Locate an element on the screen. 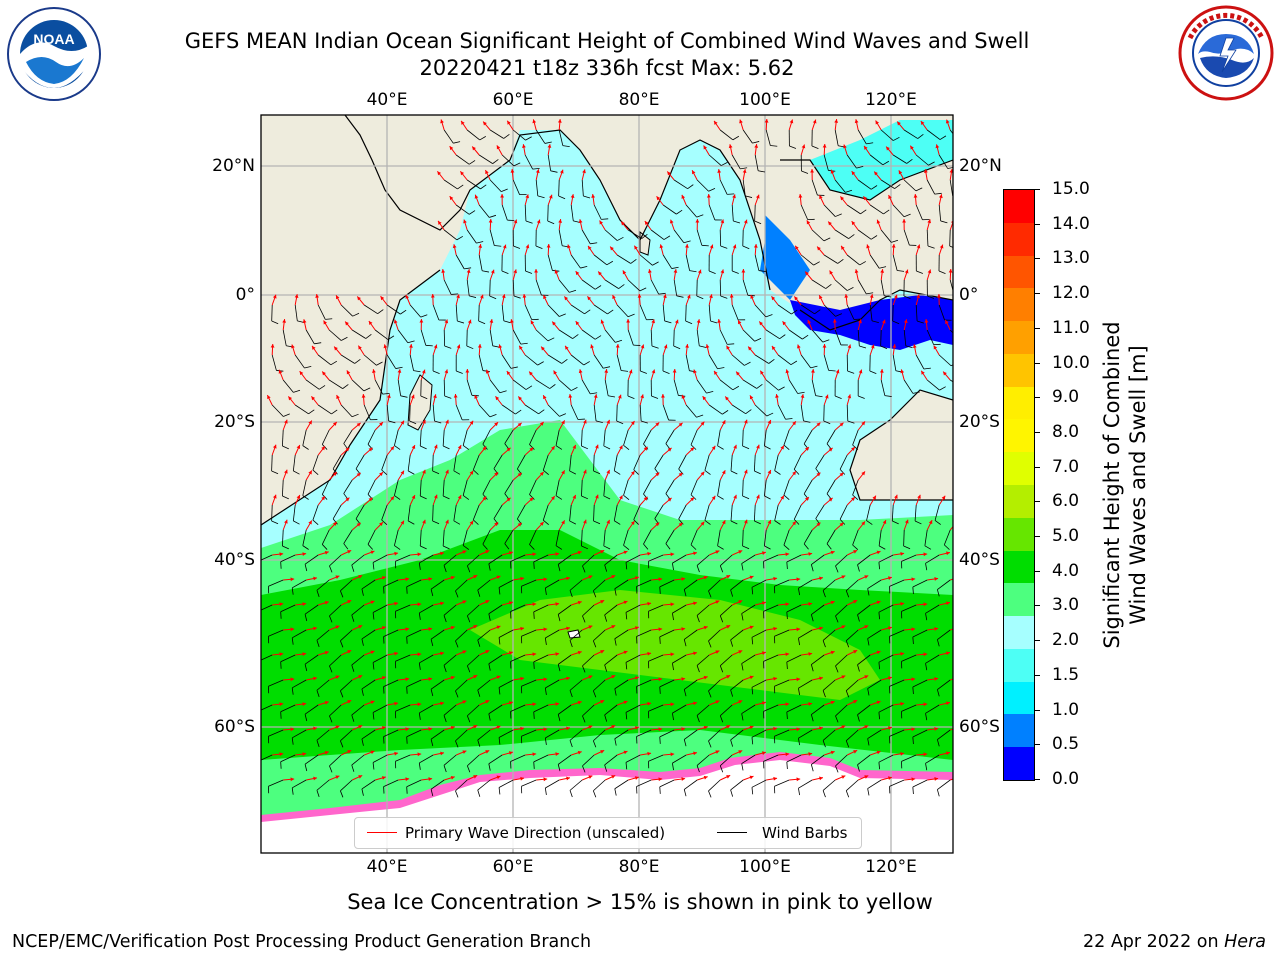 The image size is (1280, 960). wave-height-low-region is located at coordinates (785, 257).